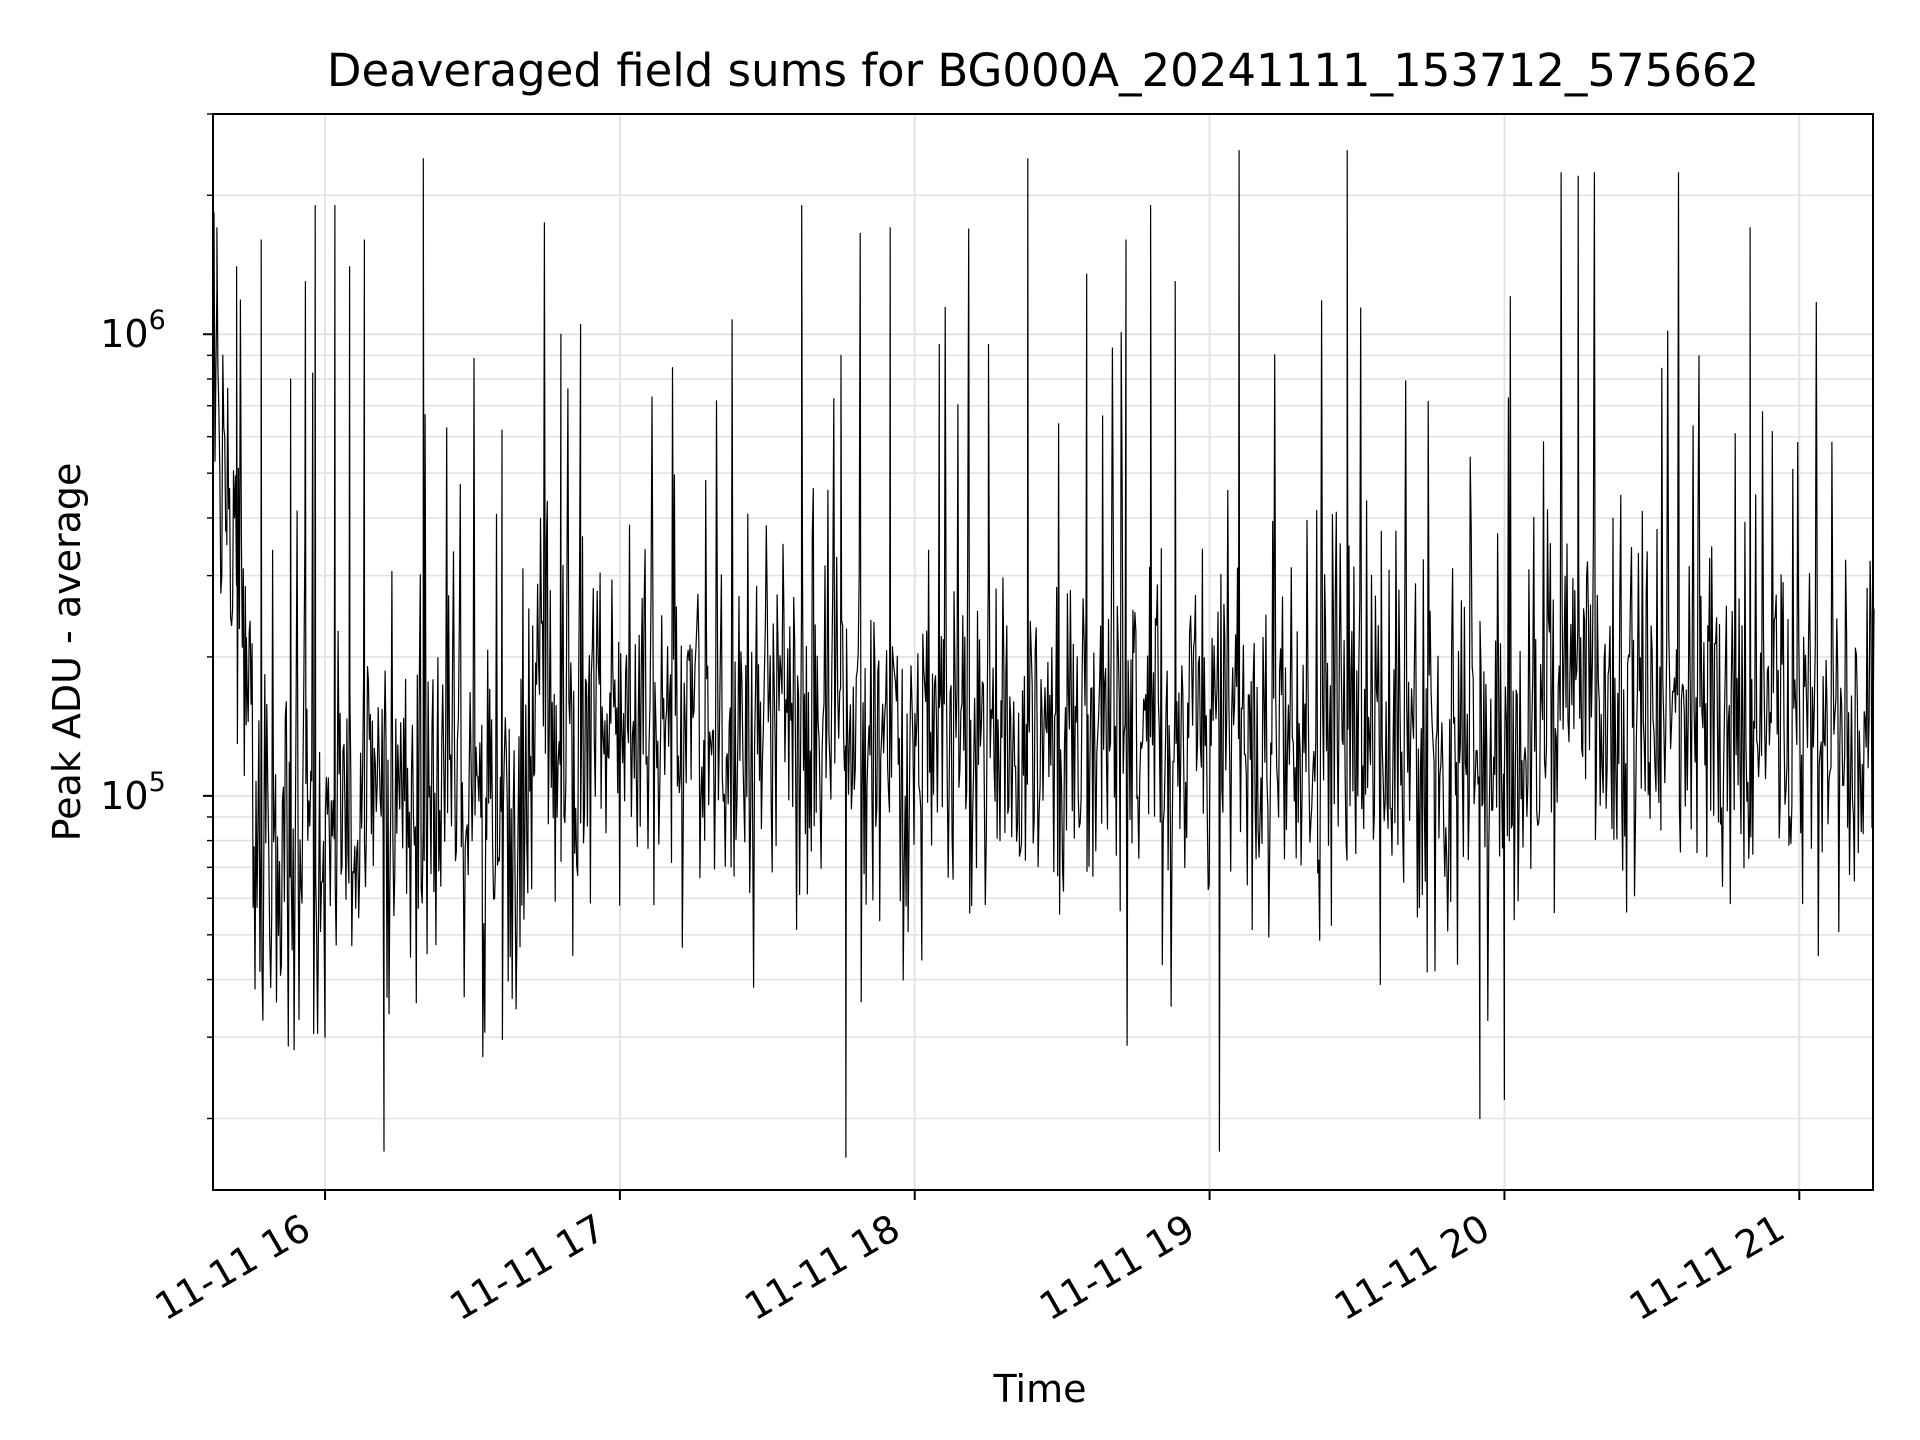 The width and height of the screenshot is (1920, 1440). I want to click on y-tick-label: 10⁶, so click(133, 330).